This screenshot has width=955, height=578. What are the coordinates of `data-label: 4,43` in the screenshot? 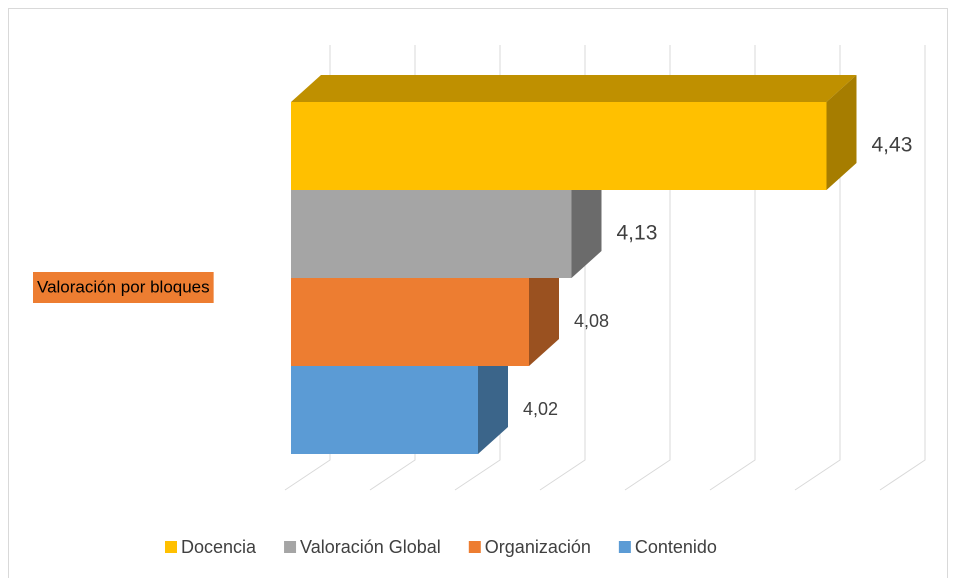 It's located at (892, 145).